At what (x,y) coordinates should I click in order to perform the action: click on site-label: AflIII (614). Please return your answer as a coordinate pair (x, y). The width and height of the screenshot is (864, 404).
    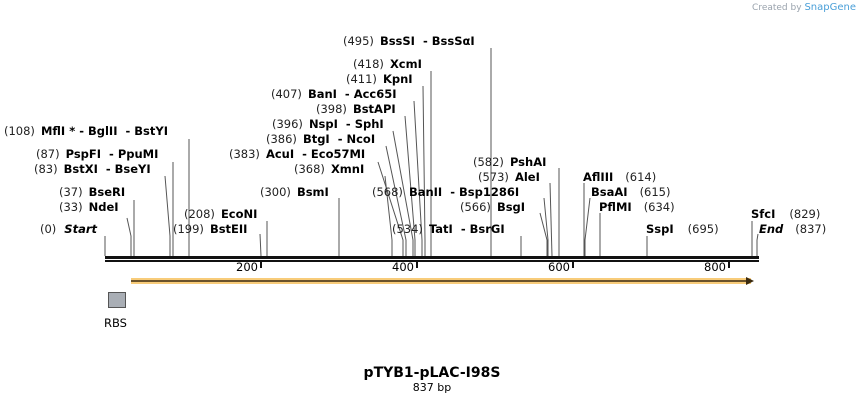
    Looking at the image, I should click on (619, 177).